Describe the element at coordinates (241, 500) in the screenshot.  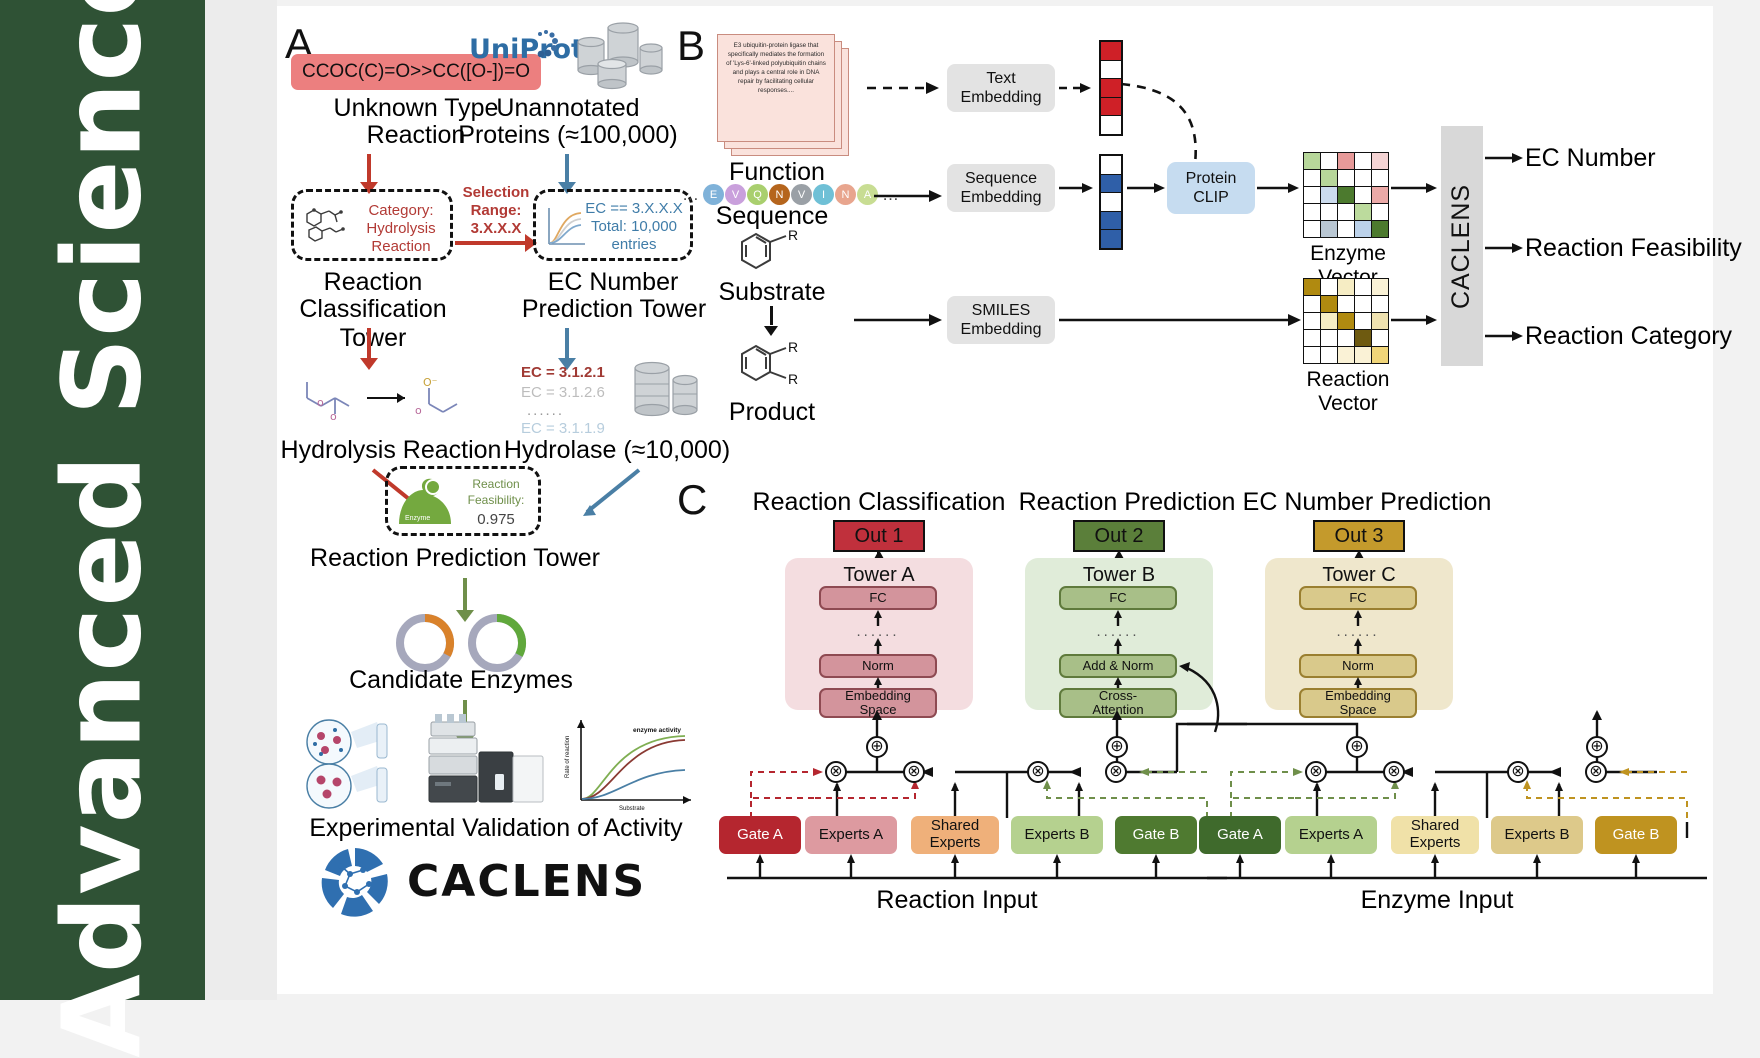
I see `page-gutter` at that location.